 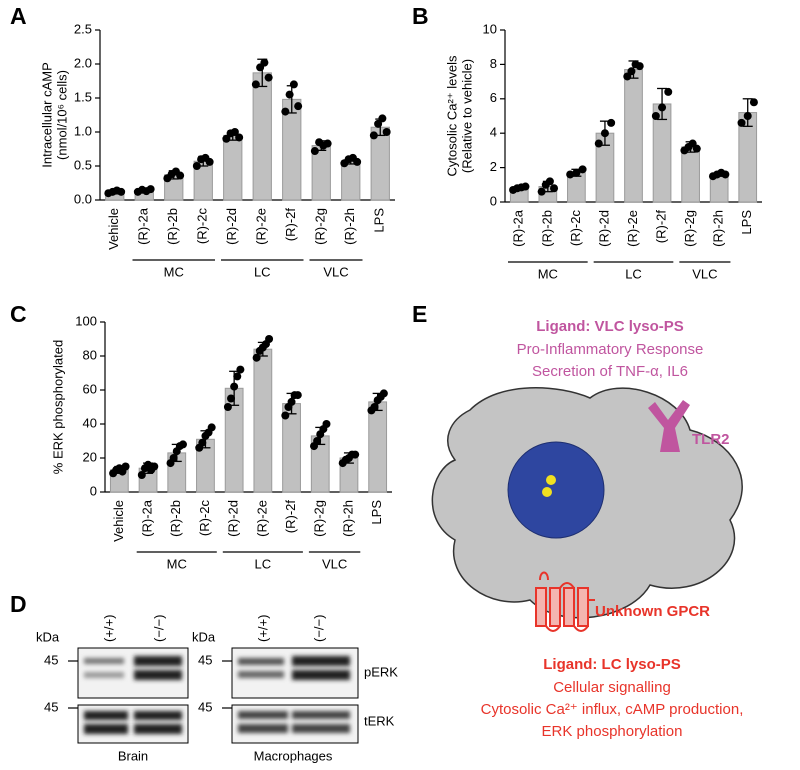 I want to click on y-tick-label: 0.5, so click(x=83, y=164).